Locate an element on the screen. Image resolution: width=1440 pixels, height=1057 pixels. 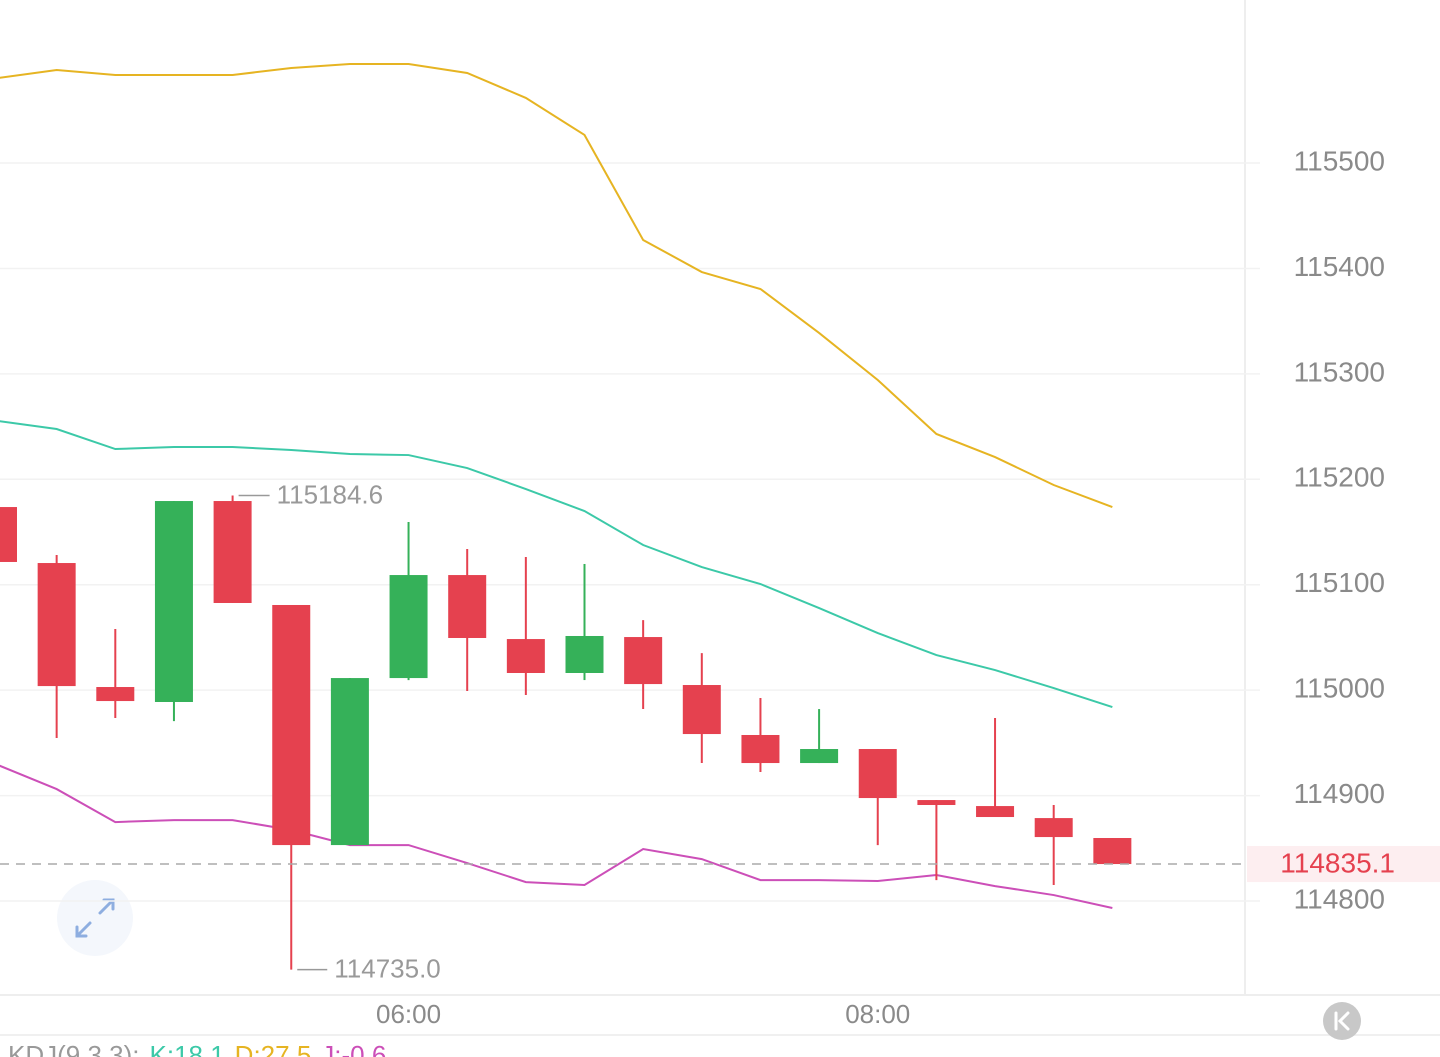
y-tick-label: 115500 is located at coordinates (1339, 160).